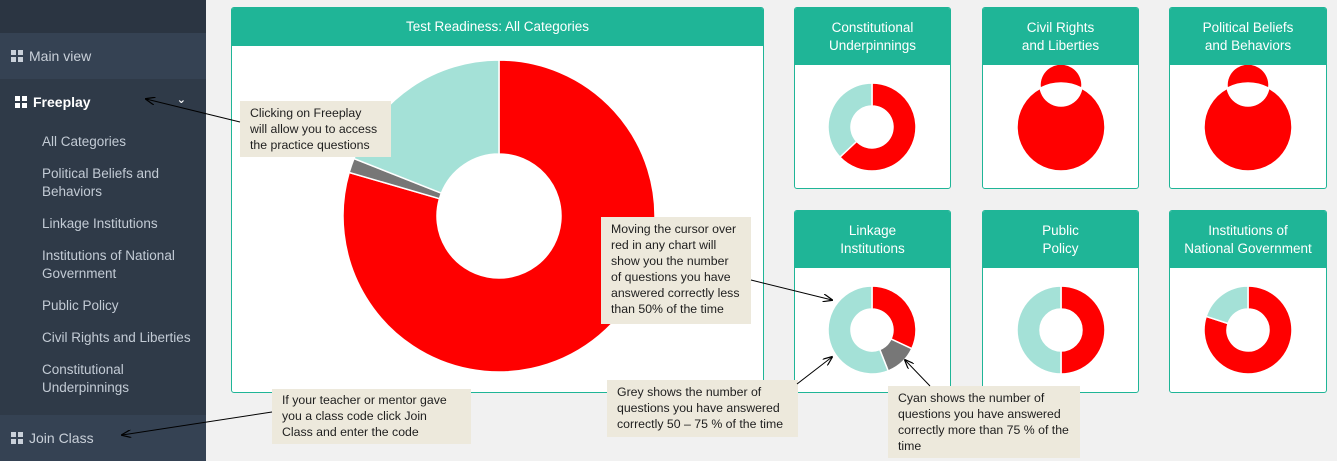  Describe the element at coordinates (61, 438) in the screenshot. I see `sidebar-item-label: Join Class` at that location.